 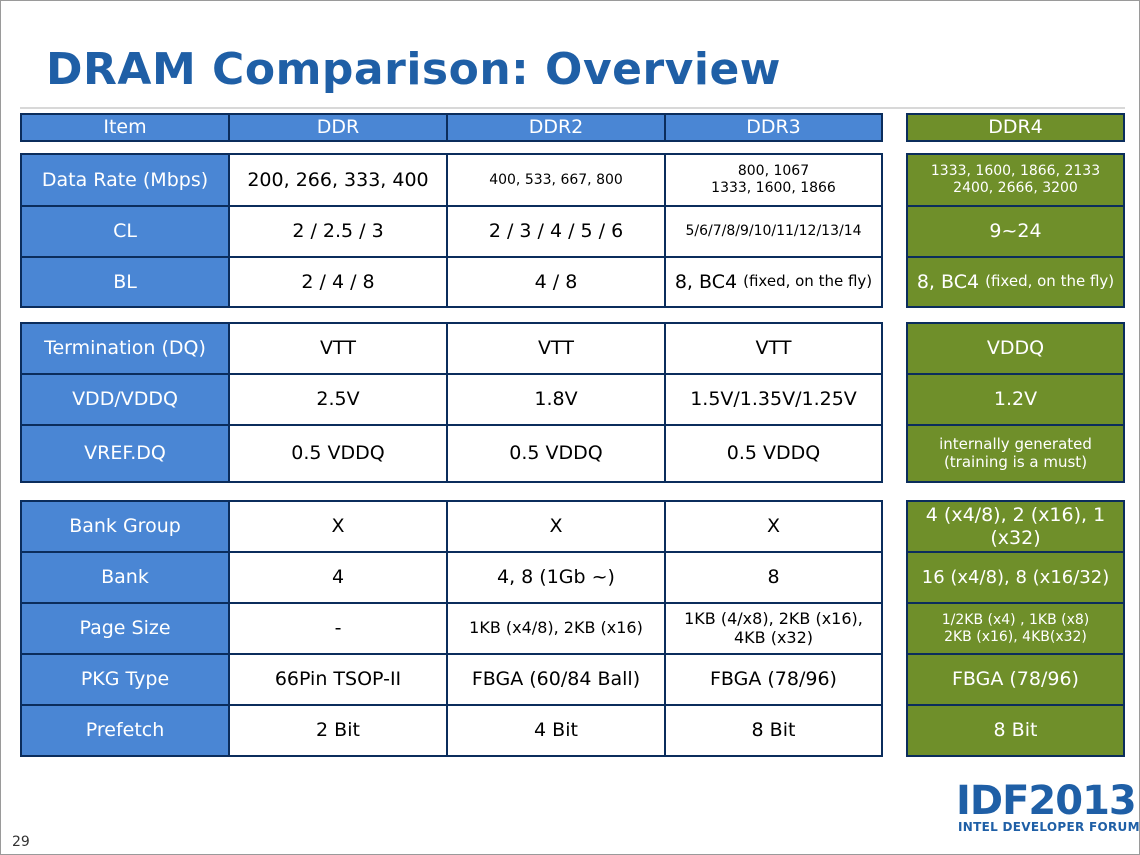 I want to click on cell-ddr4-bl-note: (fixed, on the fly), so click(x=1050, y=281).